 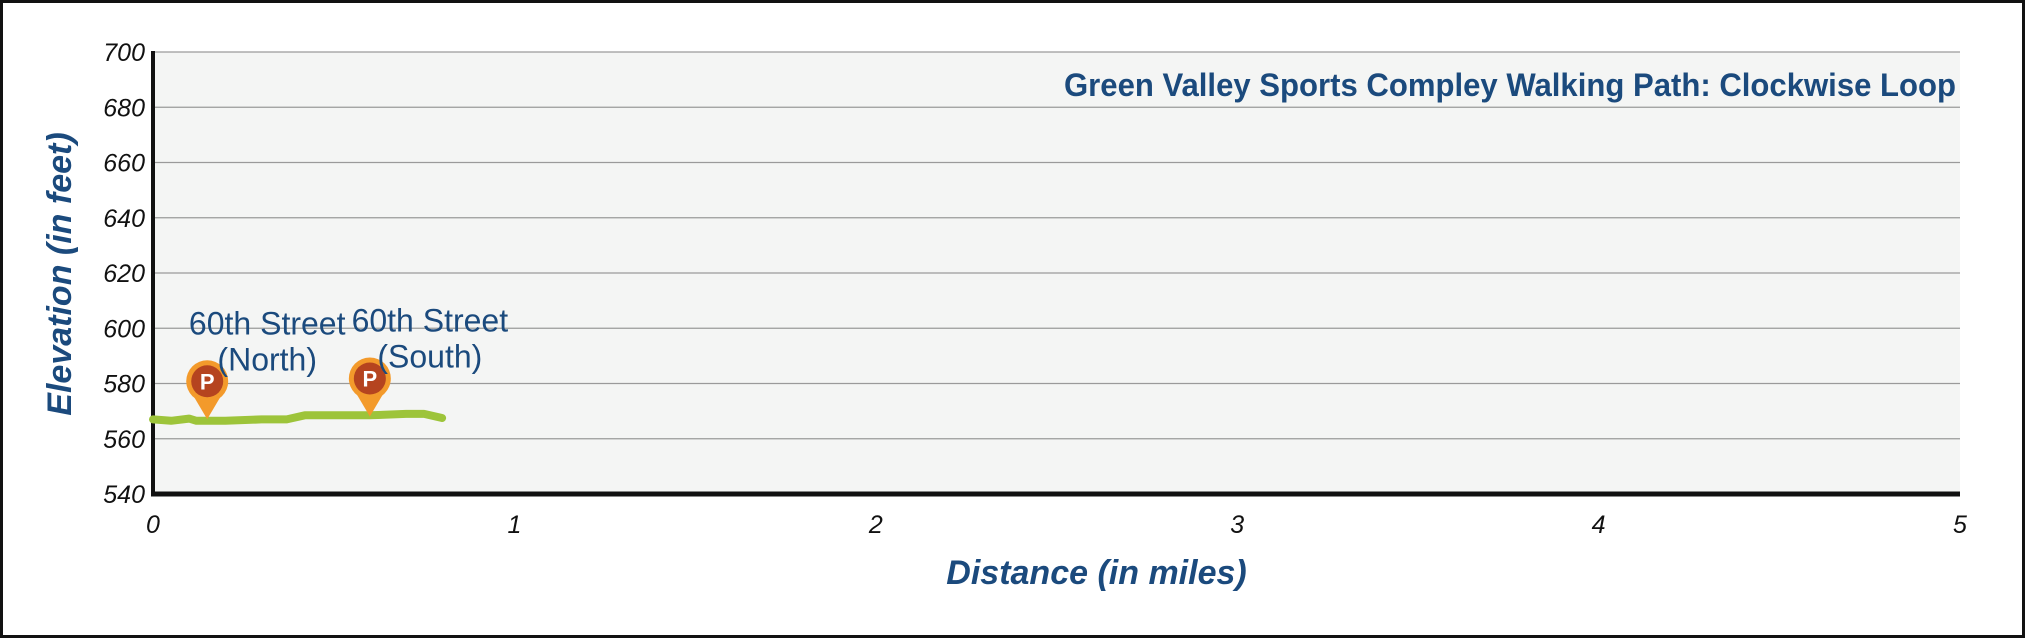 What do you see at coordinates (430, 321) in the screenshot?
I see `annotation-line1-1: 60th Street` at bounding box center [430, 321].